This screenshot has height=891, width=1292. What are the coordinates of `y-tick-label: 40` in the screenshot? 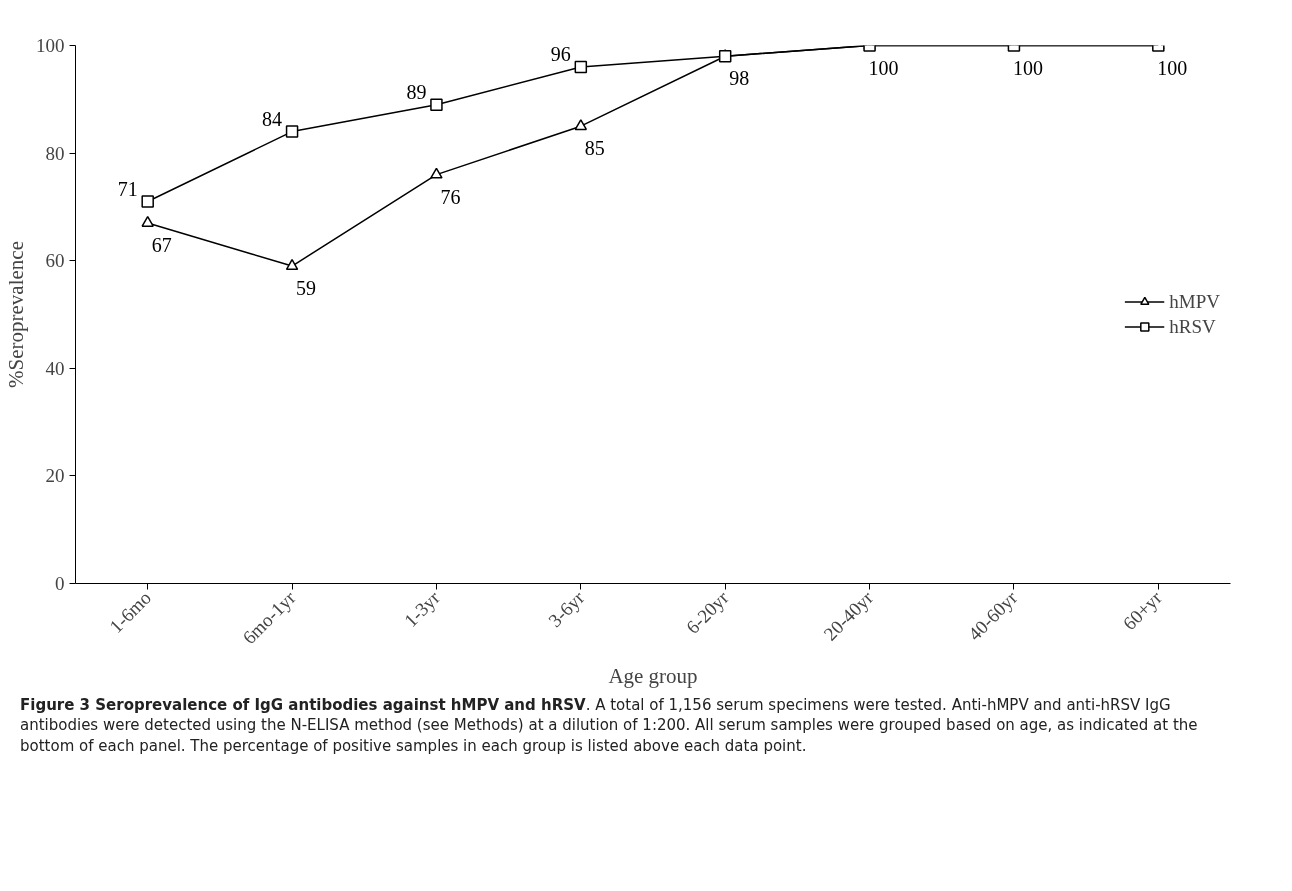 It's located at (55, 368).